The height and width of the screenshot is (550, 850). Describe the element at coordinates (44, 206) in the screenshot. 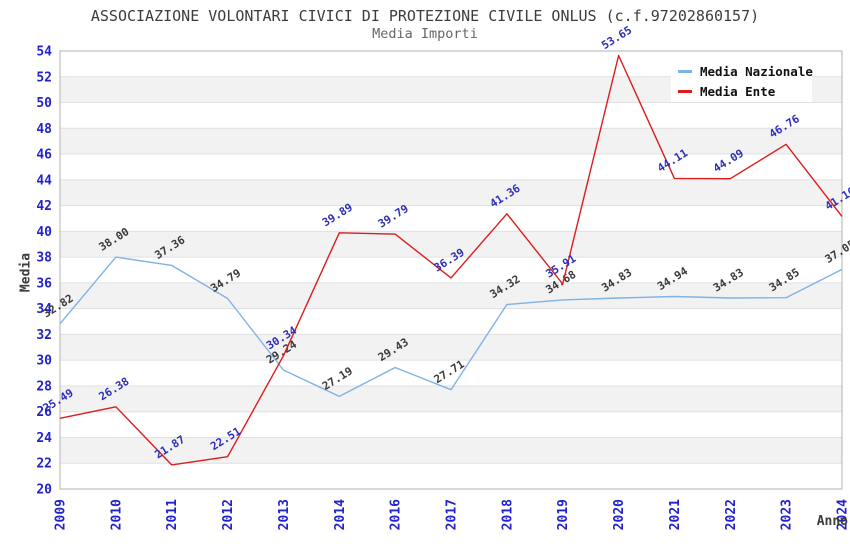

I see `y-tick-label: 42` at that location.